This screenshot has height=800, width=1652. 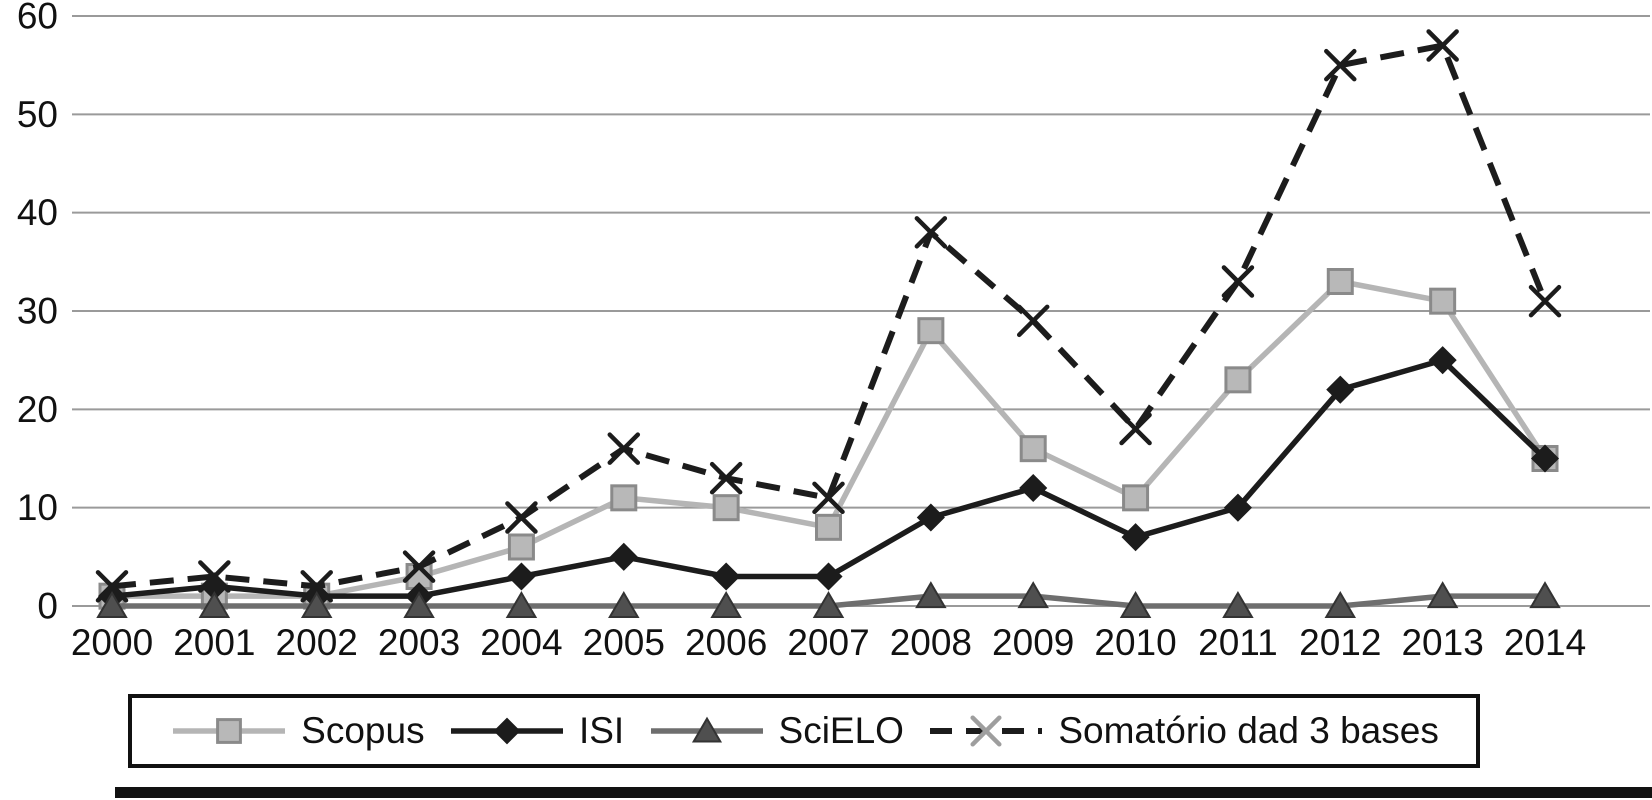 What do you see at coordinates (37, 18) in the screenshot?
I see `y-axis-tick-label: 60` at bounding box center [37, 18].